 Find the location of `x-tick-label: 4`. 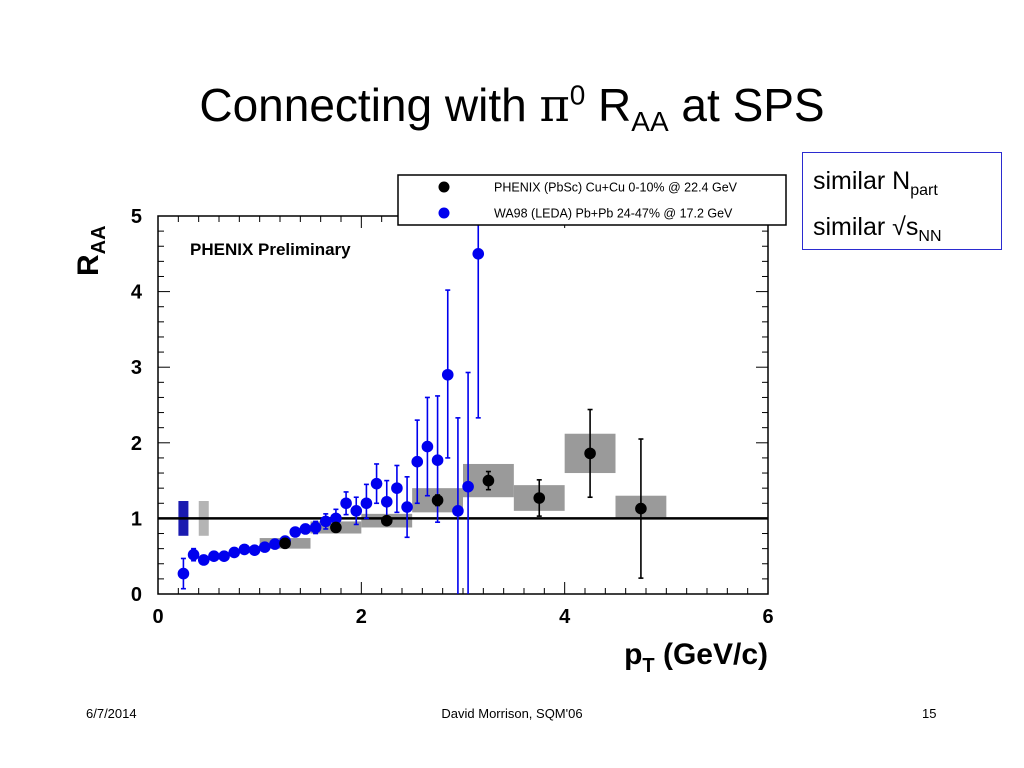

x-tick-label: 4 is located at coordinates (565, 617).